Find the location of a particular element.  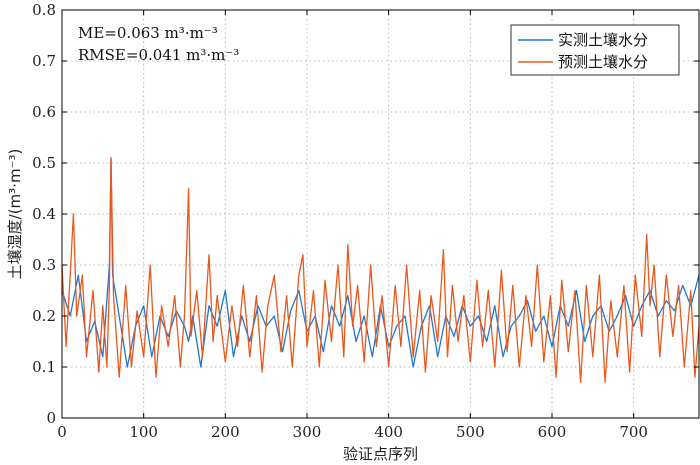

y-tick-label: 0.6 is located at coordinates (44, 112).